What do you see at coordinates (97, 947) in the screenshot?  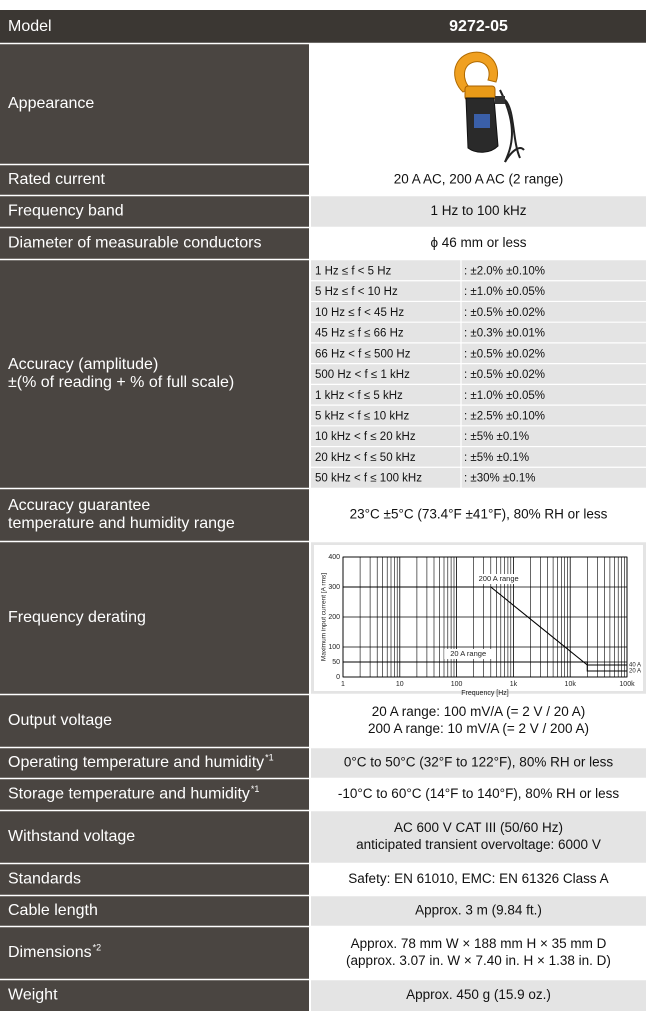 I see `footnote-mark: *2` at bounding box center [97, 947].